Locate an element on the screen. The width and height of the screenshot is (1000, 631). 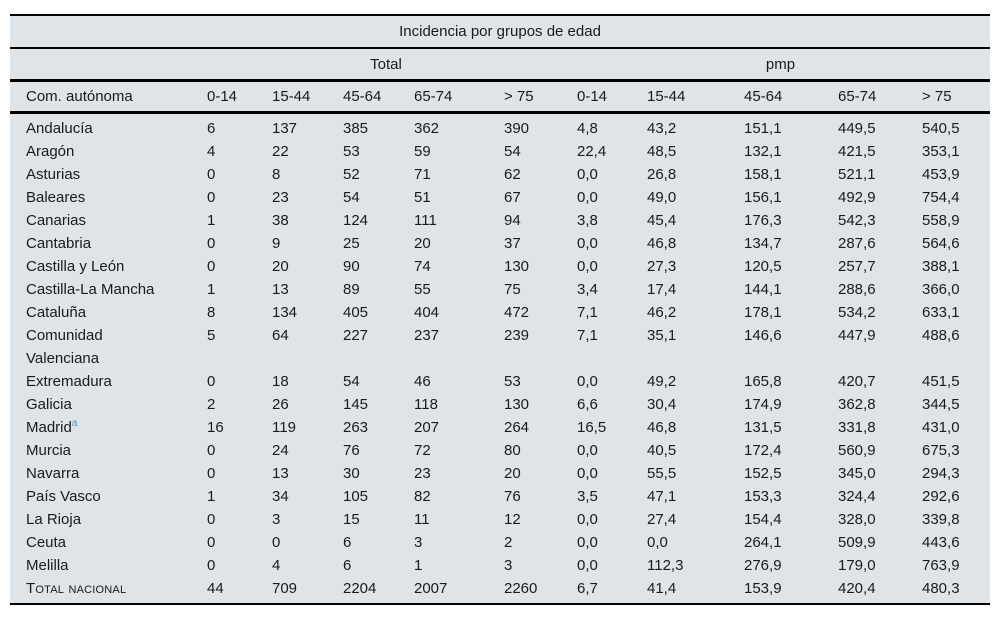
value-cell-total-4: 3 is located at coordinates (508, 565).